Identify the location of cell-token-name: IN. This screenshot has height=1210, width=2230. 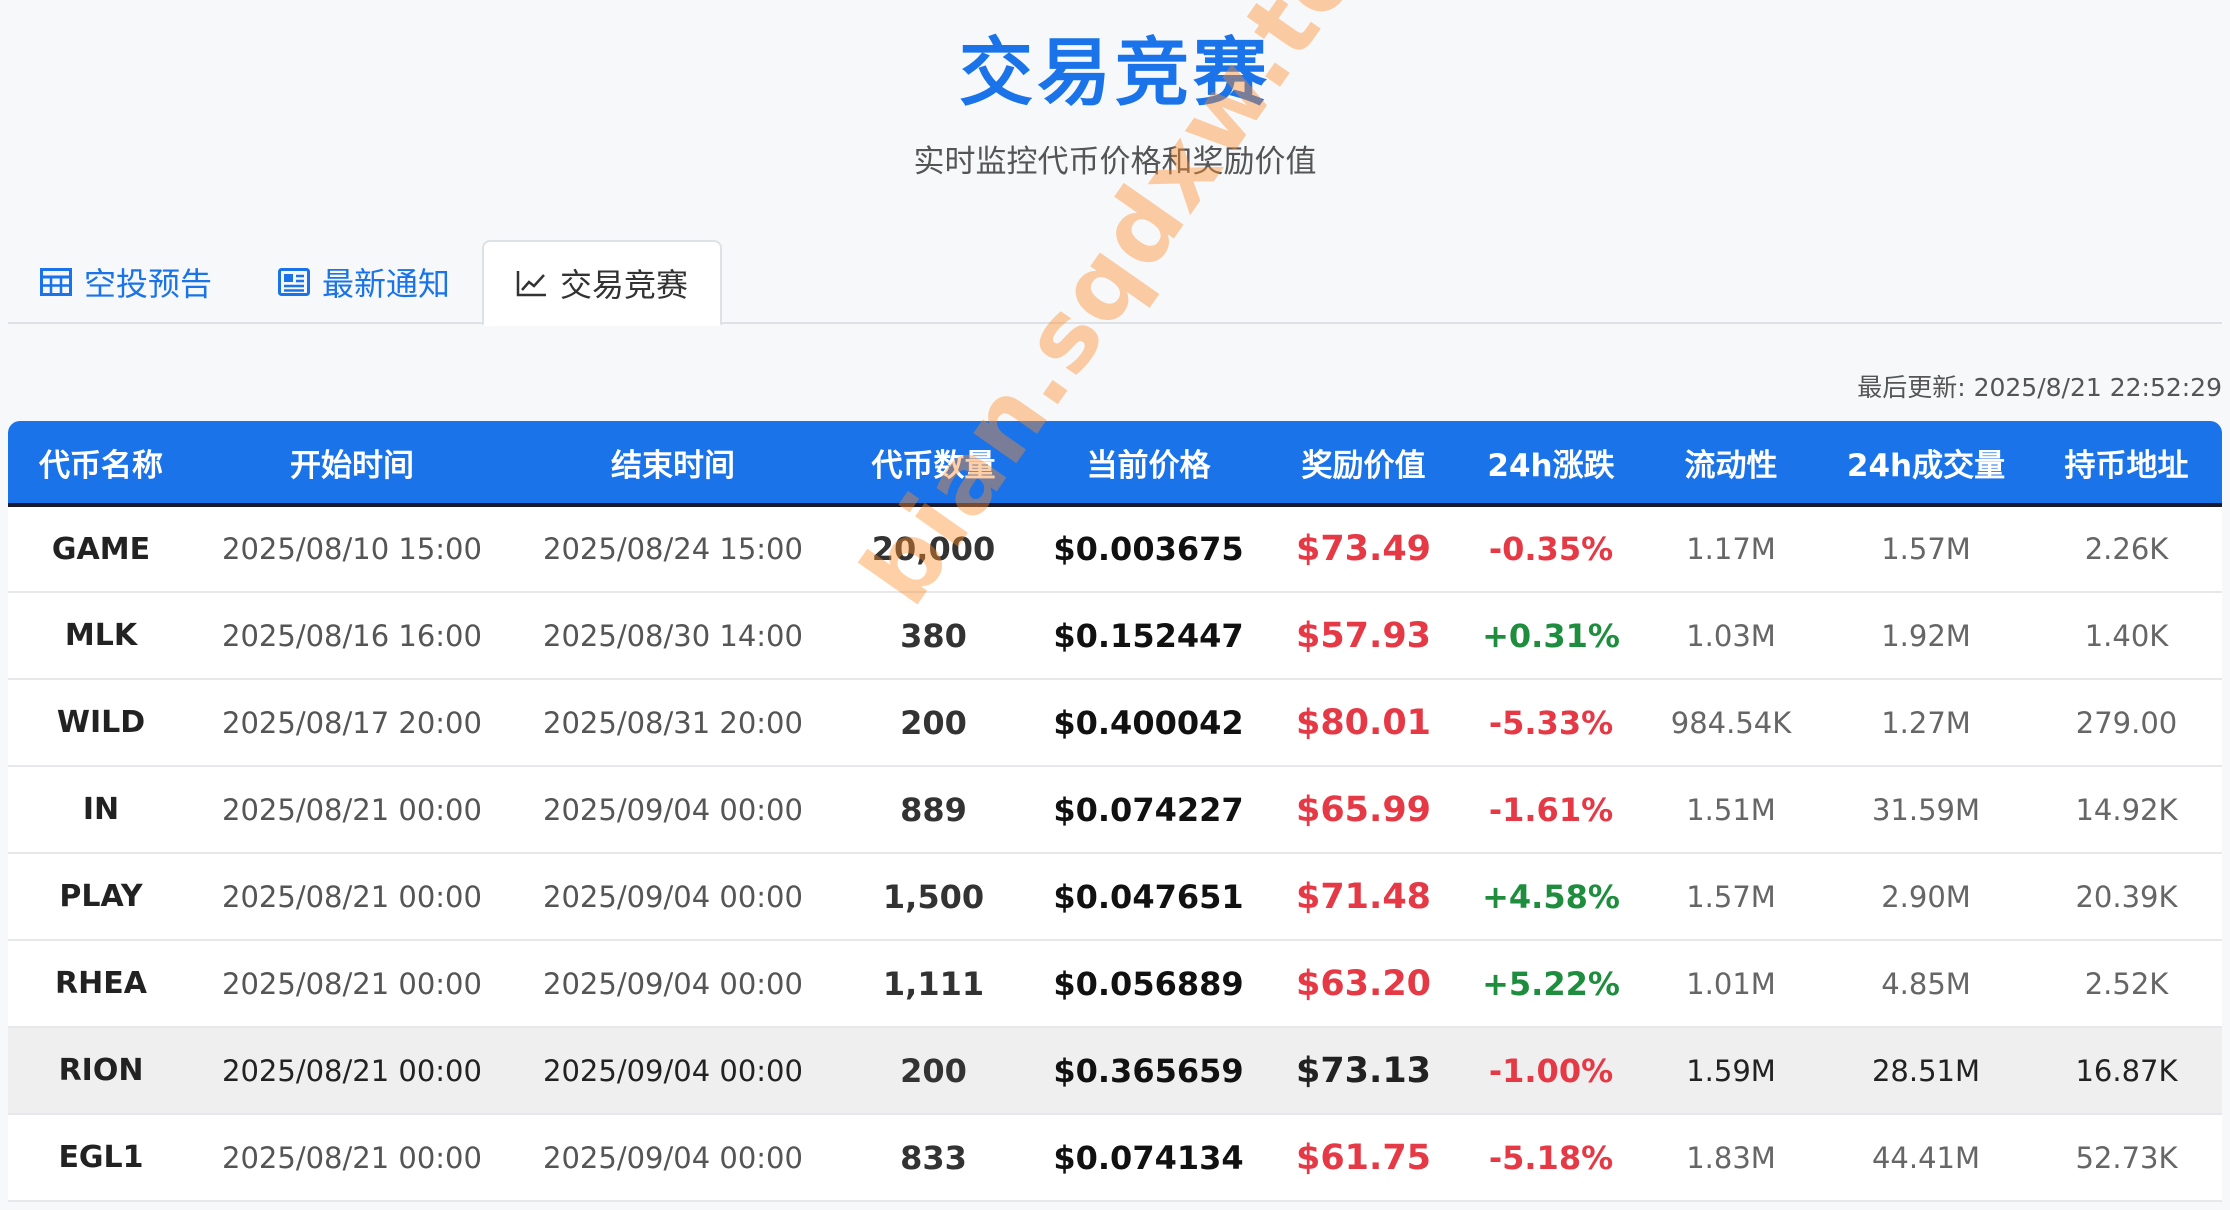
(101, 809).